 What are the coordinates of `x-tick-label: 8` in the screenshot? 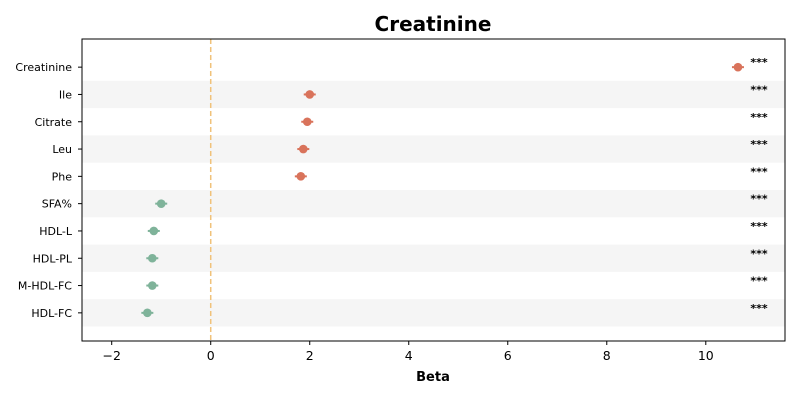 It's located at (607, 355).